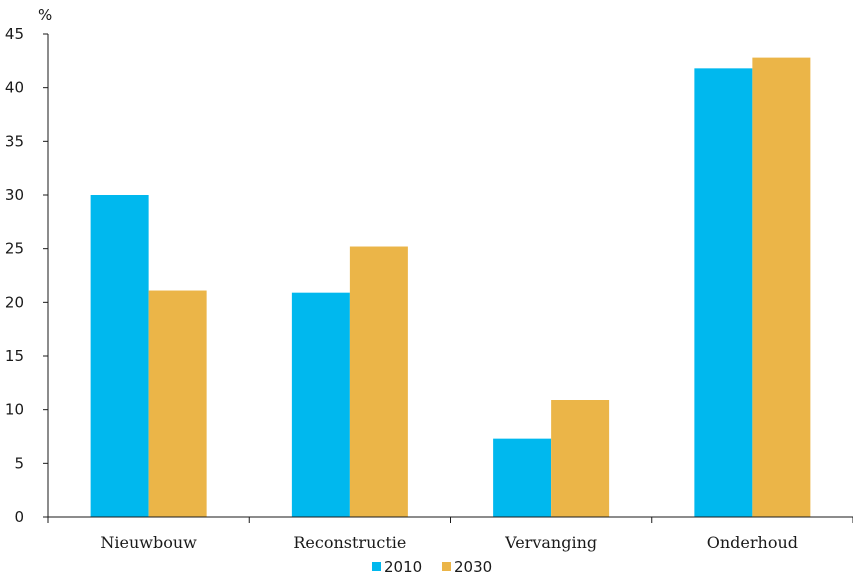 Image resolution: width=853 pixels, height=580 pixels. Describe the element at coordinates (14, 141) in the screenshot. I see `y-tick-label: 35` at that location.